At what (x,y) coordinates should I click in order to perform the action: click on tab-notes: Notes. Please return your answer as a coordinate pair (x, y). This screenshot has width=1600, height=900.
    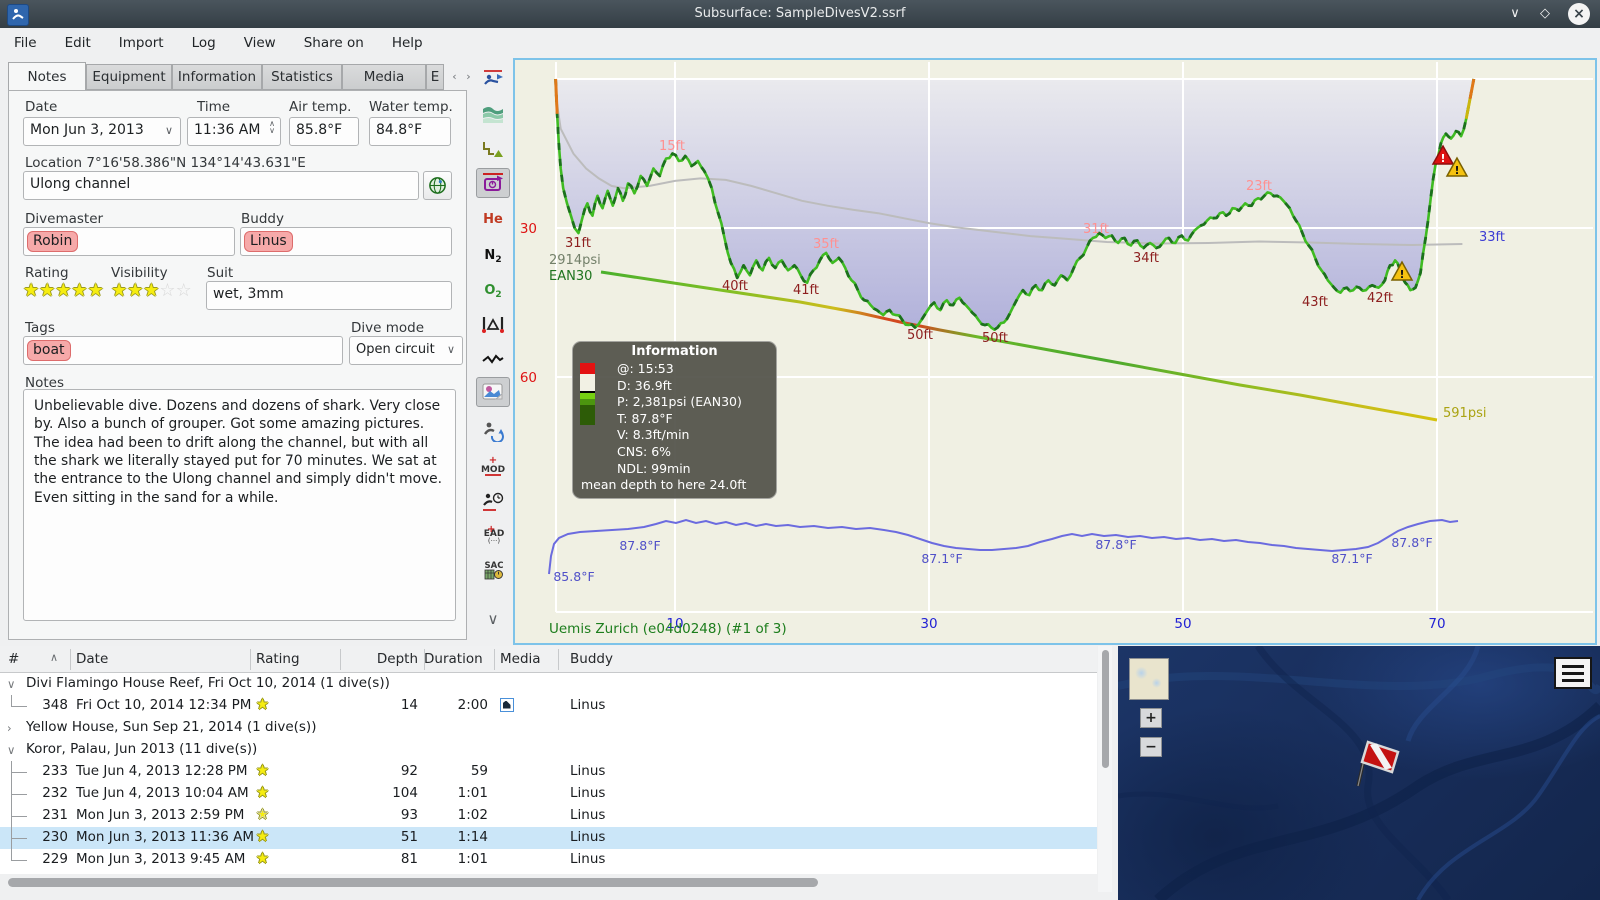
    Looking at the image, I should click on (47, 76).